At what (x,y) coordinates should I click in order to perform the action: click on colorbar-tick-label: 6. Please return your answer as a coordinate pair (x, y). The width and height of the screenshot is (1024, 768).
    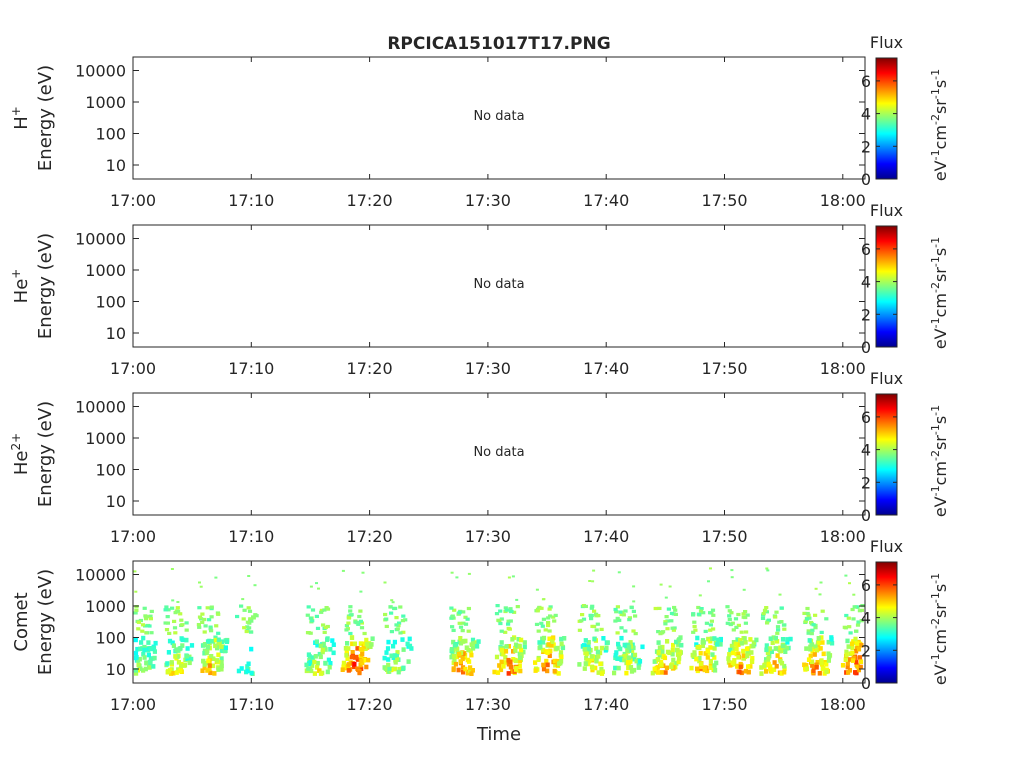
    Looking at the image, I should click on (866, 81).